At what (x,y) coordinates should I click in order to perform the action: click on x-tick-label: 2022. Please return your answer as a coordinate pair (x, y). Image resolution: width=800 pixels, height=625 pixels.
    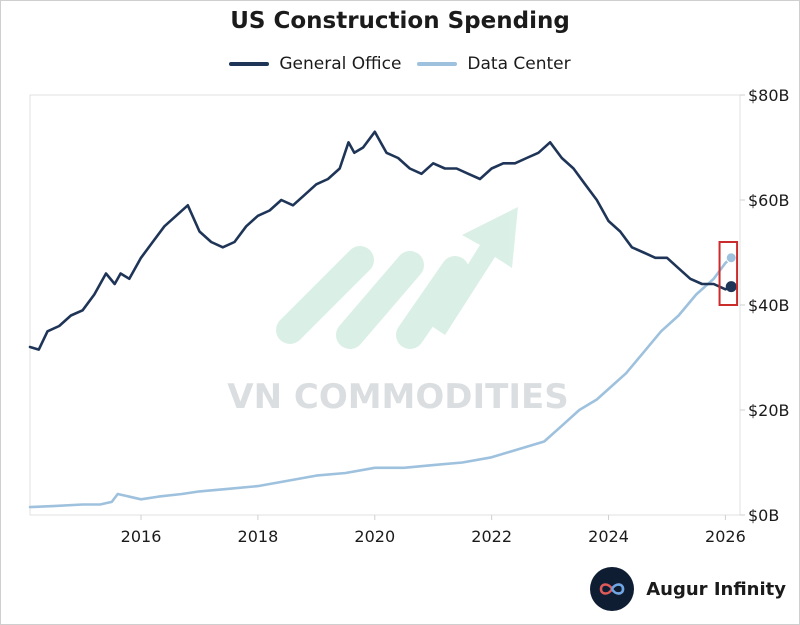
    Looking at the image, I should click on (491, 536).